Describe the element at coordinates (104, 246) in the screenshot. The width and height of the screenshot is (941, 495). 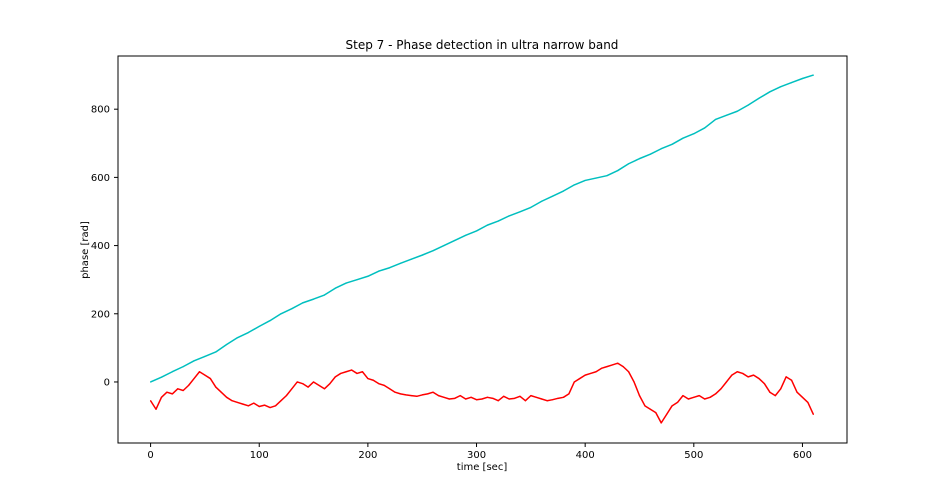
I see `y-axis: 0 200 400 600 800` at that location.